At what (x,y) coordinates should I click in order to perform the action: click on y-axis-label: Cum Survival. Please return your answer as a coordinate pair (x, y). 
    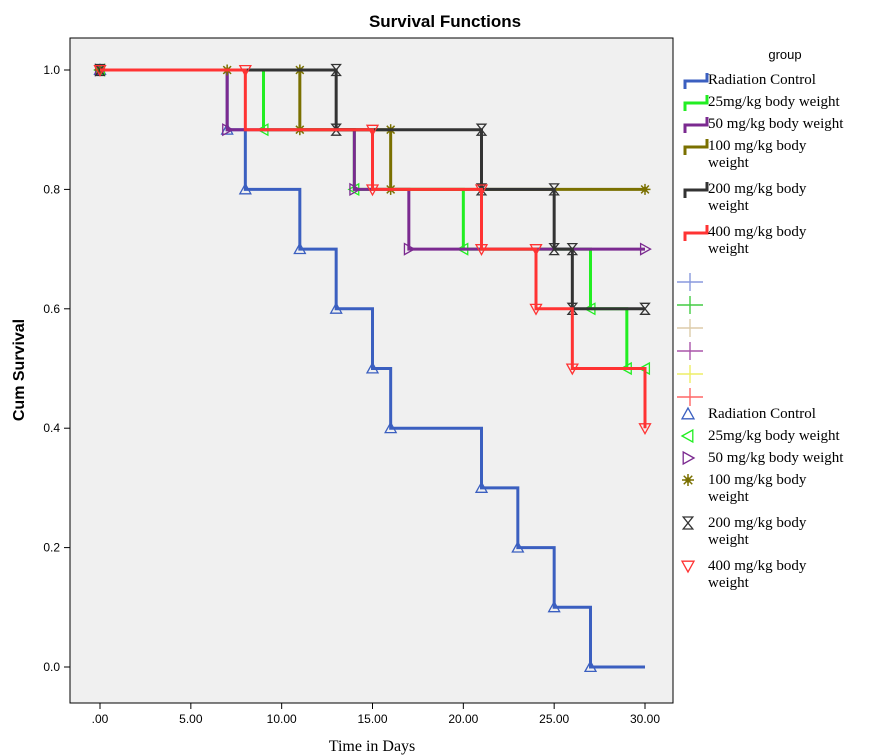
    Looking at the image, I should click on (19, 370).